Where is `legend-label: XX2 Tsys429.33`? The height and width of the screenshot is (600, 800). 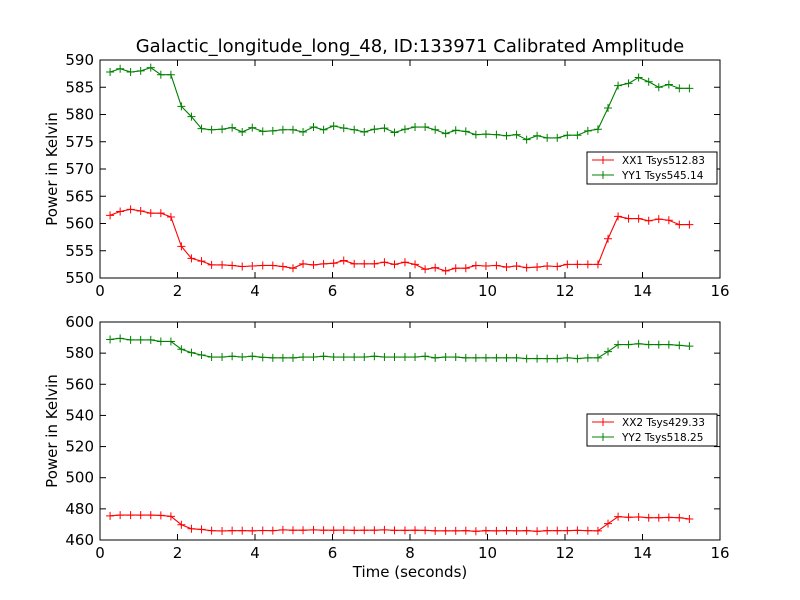 legend-label: XX2 Tsys429.33 is located at coordinates (663, 423).